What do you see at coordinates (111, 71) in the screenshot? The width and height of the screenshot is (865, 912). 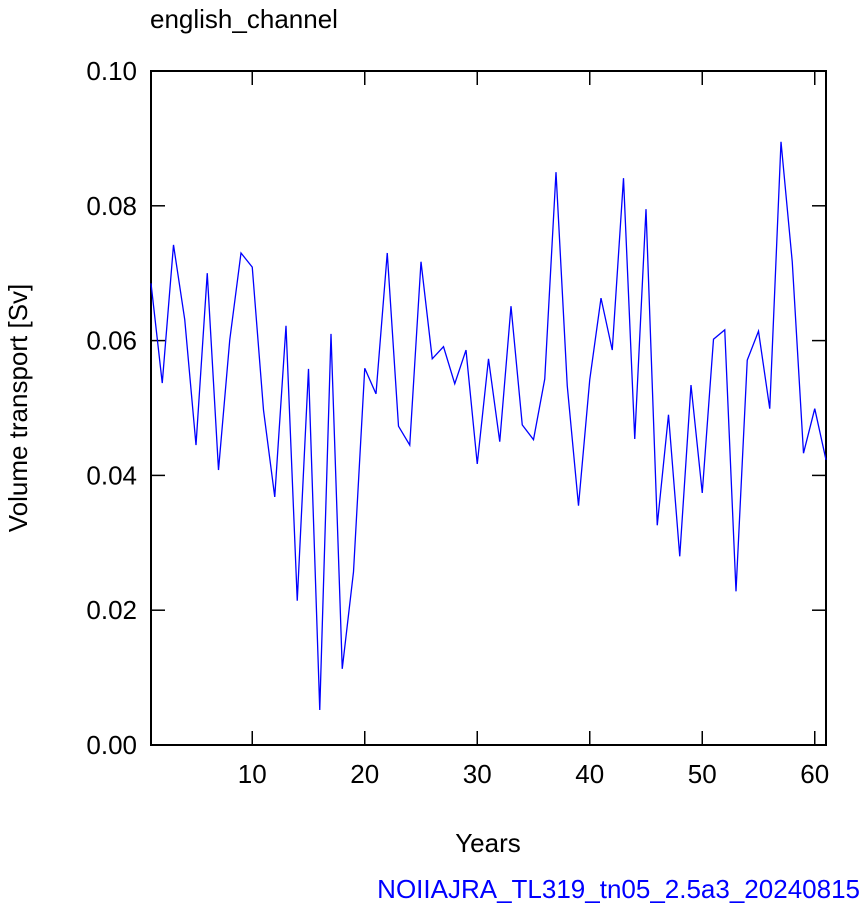 I see `y-tick-label: 0.10` at bounding box center [111, 71].